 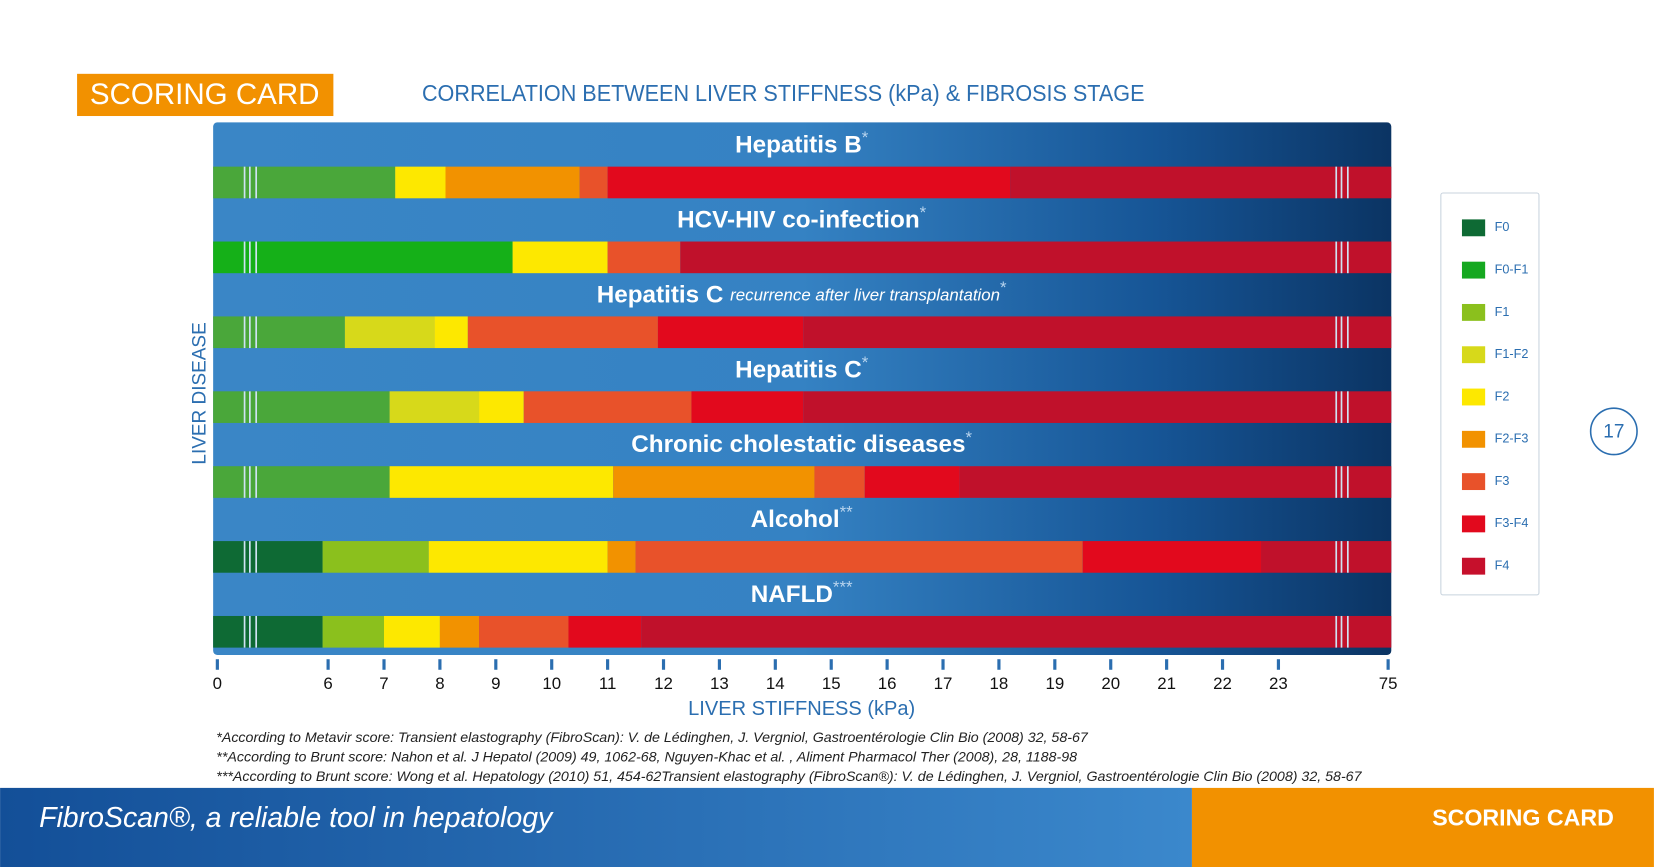 I want to click on legend-label: F3-F4, so click(x=1512, y=523).